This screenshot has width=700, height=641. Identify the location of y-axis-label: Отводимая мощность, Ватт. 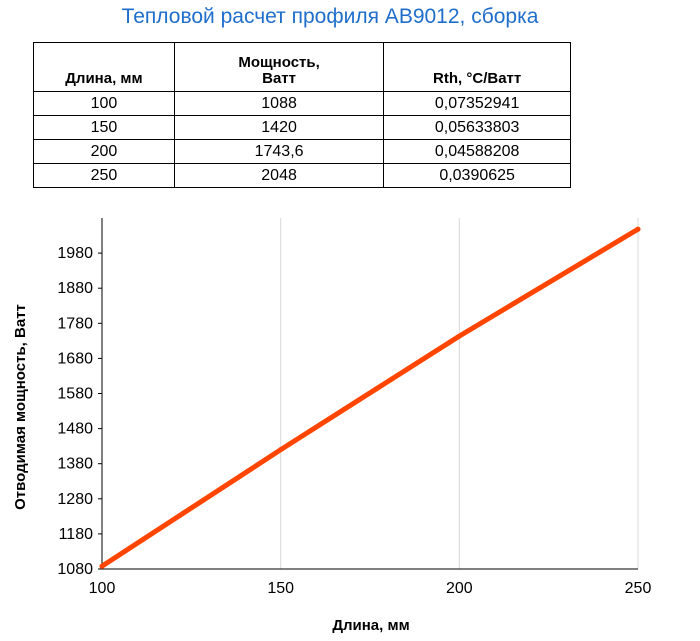
(20, 407).